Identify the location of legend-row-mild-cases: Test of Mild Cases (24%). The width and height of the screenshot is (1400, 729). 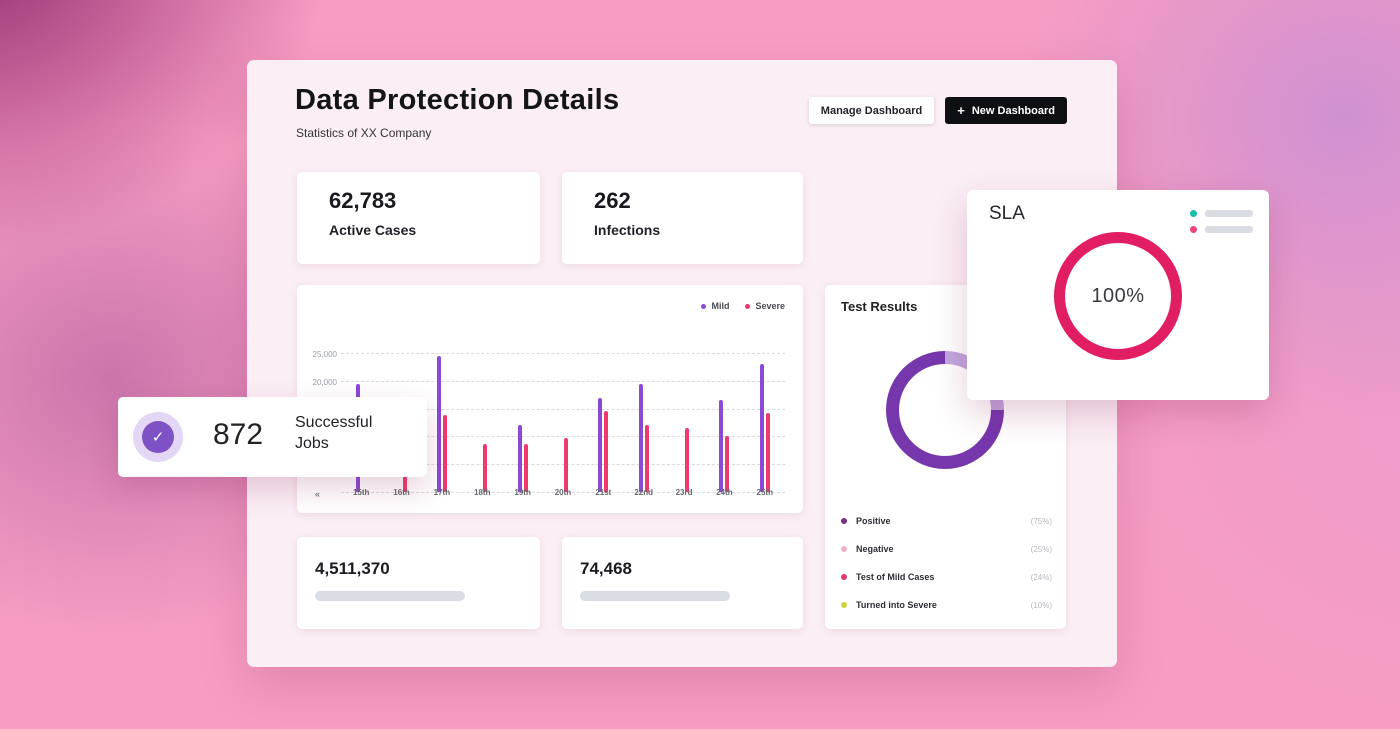
(946, 577).